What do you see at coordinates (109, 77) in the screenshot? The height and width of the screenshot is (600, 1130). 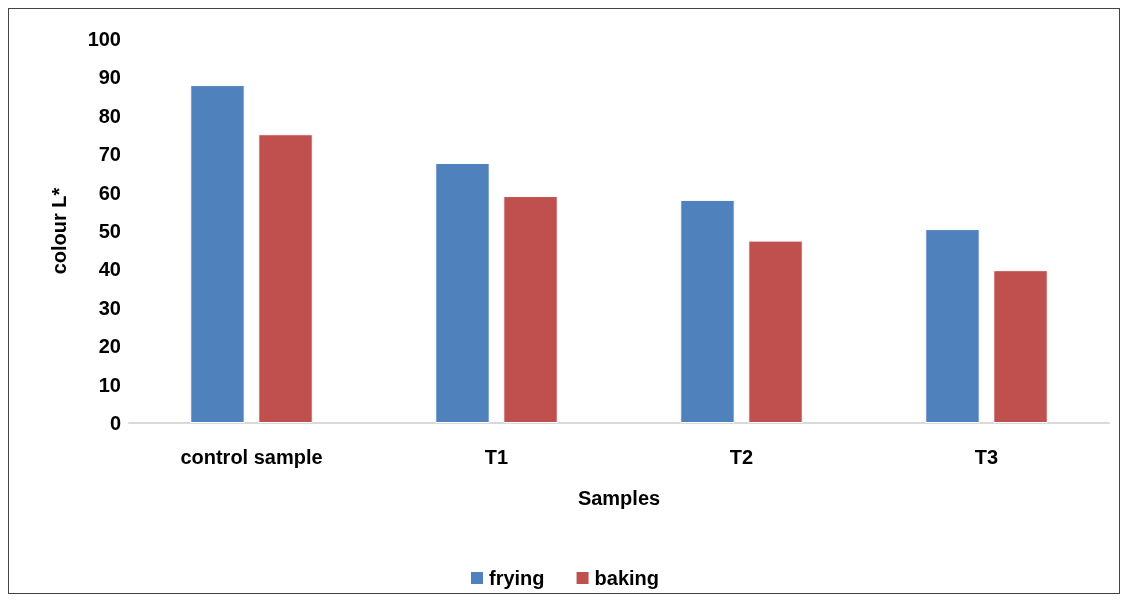 I see `y-tick-label: 90` at bounding box center [109, 77].